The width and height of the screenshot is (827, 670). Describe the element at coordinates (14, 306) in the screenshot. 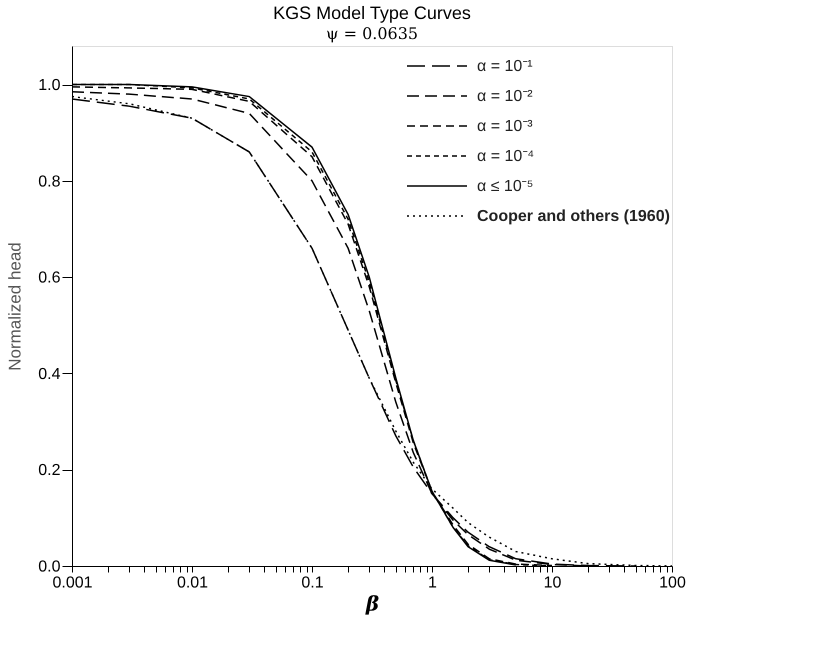

I see `y-axis-title: Normalized head` at that location.